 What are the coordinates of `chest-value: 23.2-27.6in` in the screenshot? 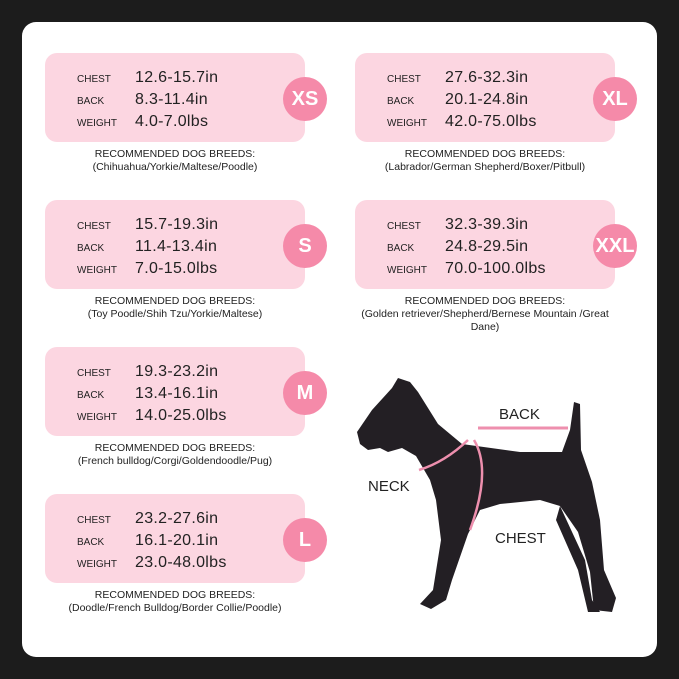 It's located at (177, 518).